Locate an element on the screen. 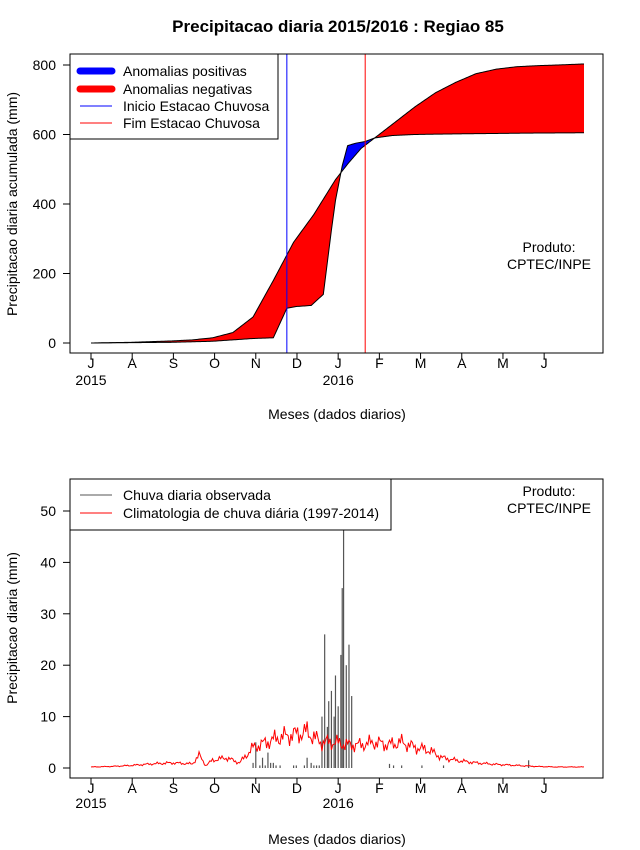  observed-rain-bars is located at coordinates (391, 626).